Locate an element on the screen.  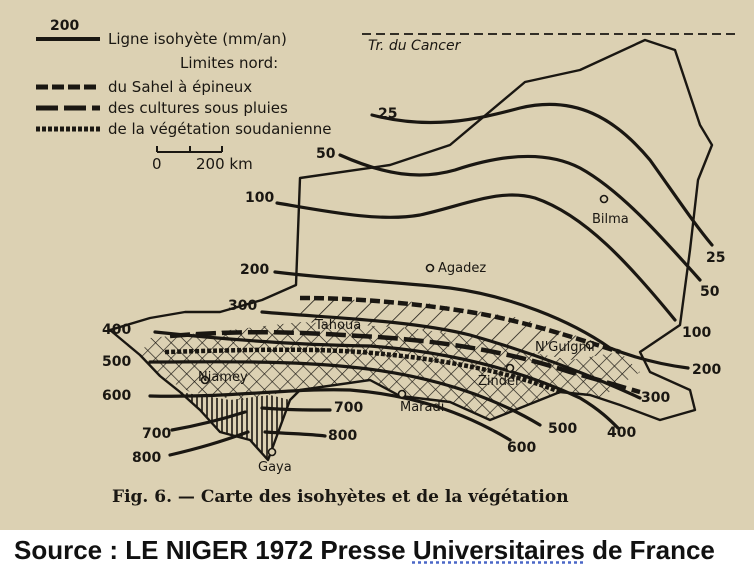
place-bilma: Bilma is located at coordinates (610, 219).